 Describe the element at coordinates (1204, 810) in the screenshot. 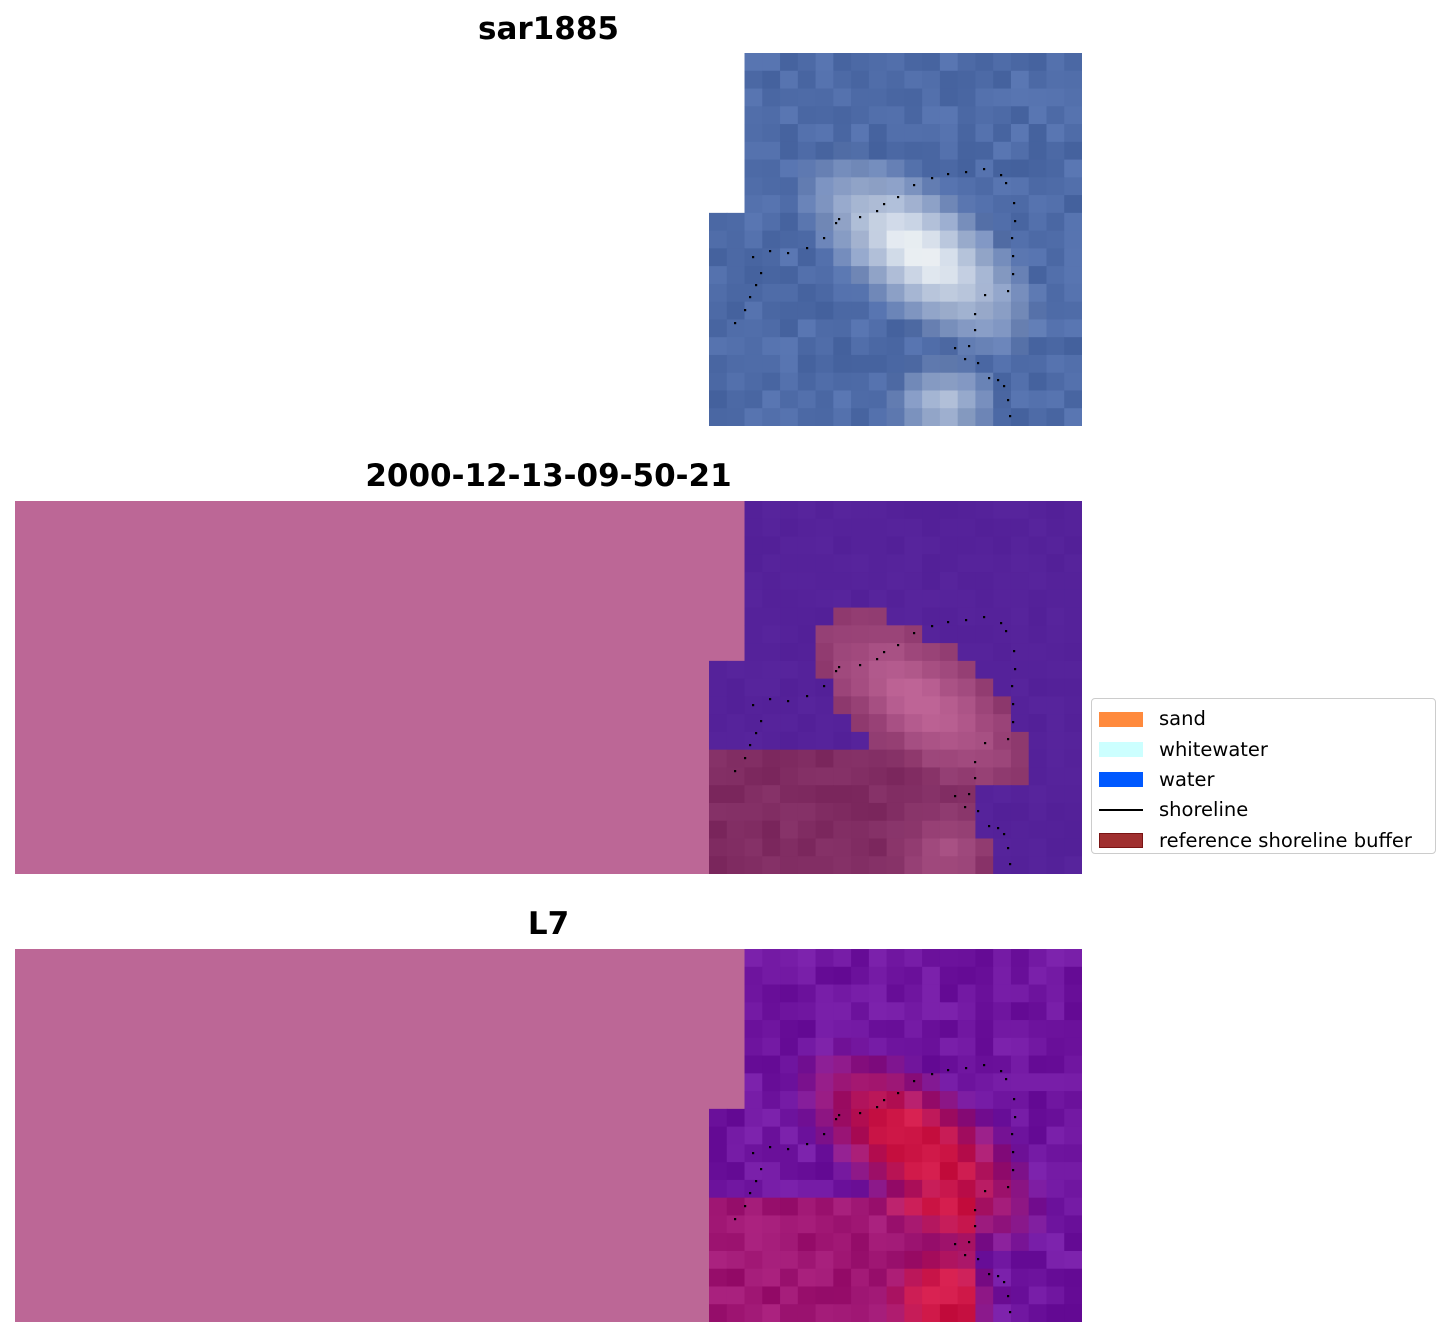

I see `legend-label-shoreline: shoreline` at that location.